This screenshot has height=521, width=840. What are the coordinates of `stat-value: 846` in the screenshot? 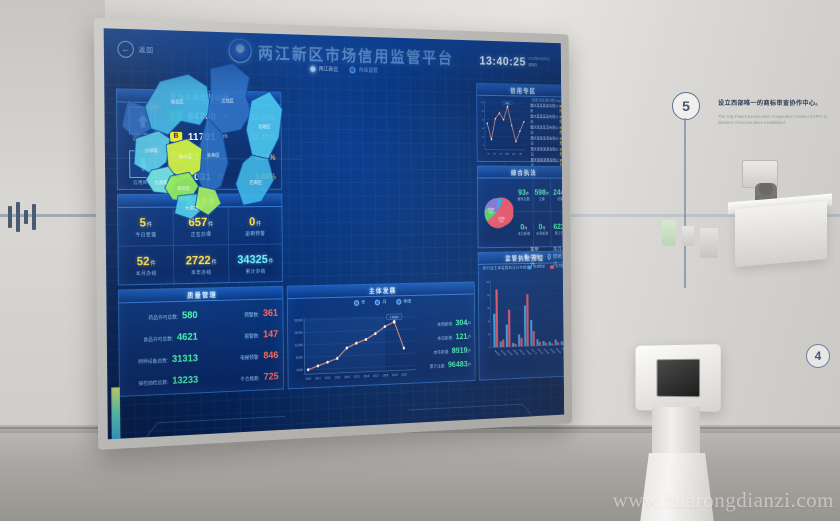 It's located at (271, 355).